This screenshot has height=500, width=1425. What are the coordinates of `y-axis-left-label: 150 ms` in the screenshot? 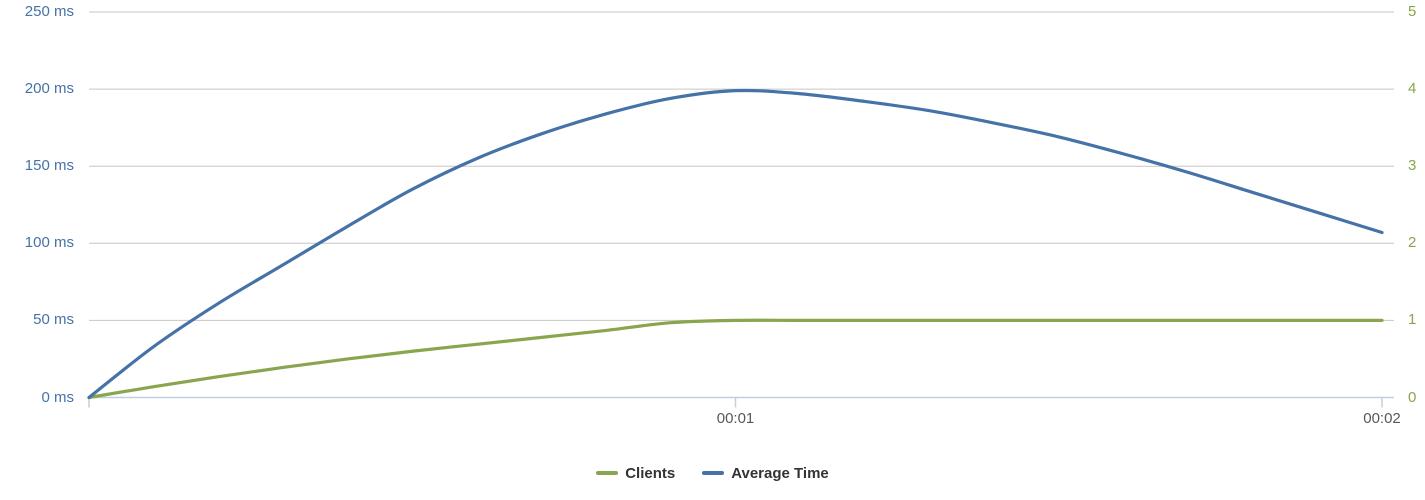 It's located at (49, 166).